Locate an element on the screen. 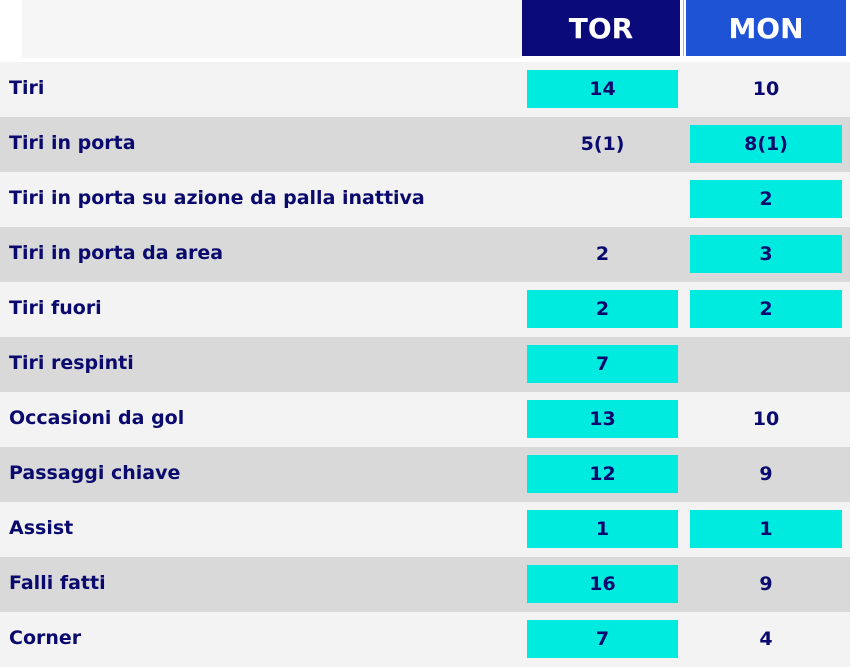 This screenshot has height=667, width=856. stat-label: Passaggi chiave is located at coordinates (95, 473).